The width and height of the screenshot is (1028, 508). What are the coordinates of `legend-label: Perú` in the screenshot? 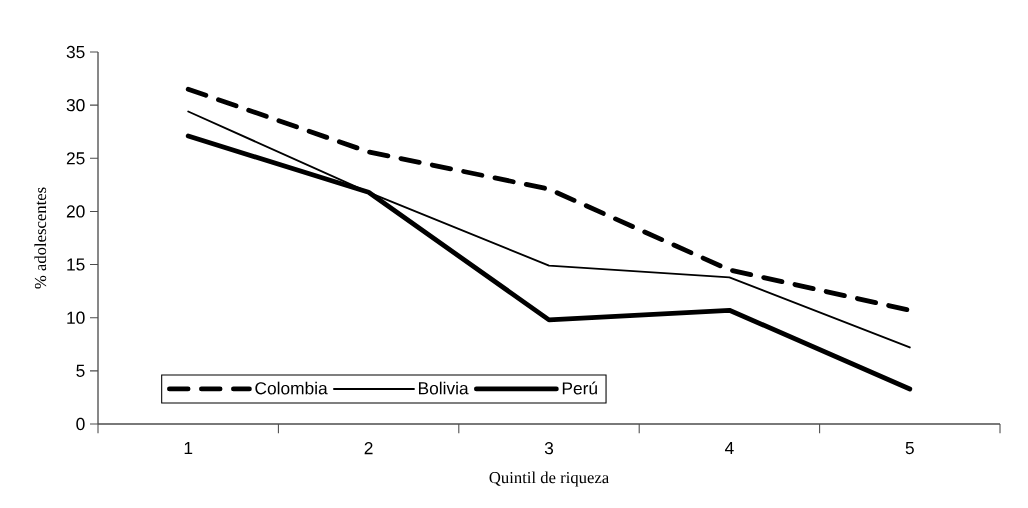 It's located at (579, 388).